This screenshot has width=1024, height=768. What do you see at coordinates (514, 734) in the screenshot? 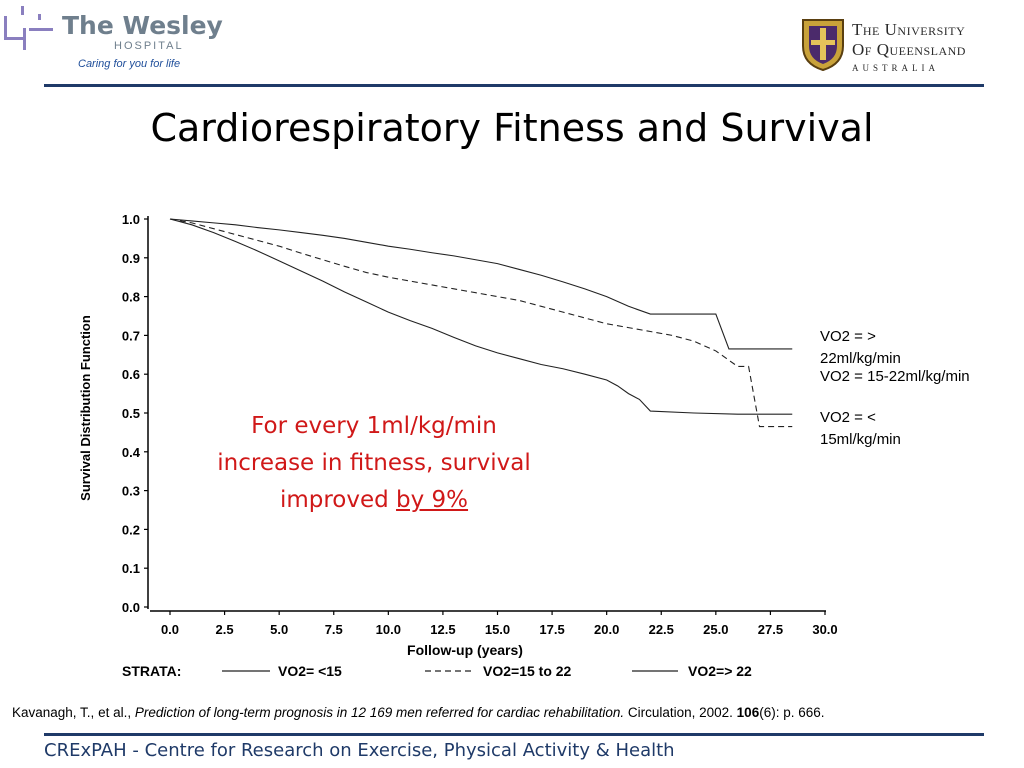
I see `footer-rule` at bounding box center [514, 734].